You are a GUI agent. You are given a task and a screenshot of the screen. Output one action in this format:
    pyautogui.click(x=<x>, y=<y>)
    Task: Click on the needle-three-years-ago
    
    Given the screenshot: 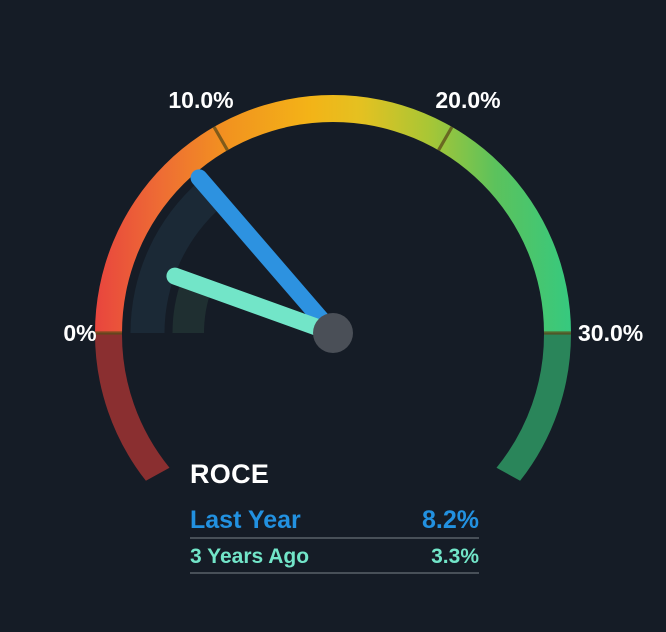 What is the action you would take?
    pyautogui.click(x=254, y=304)
    